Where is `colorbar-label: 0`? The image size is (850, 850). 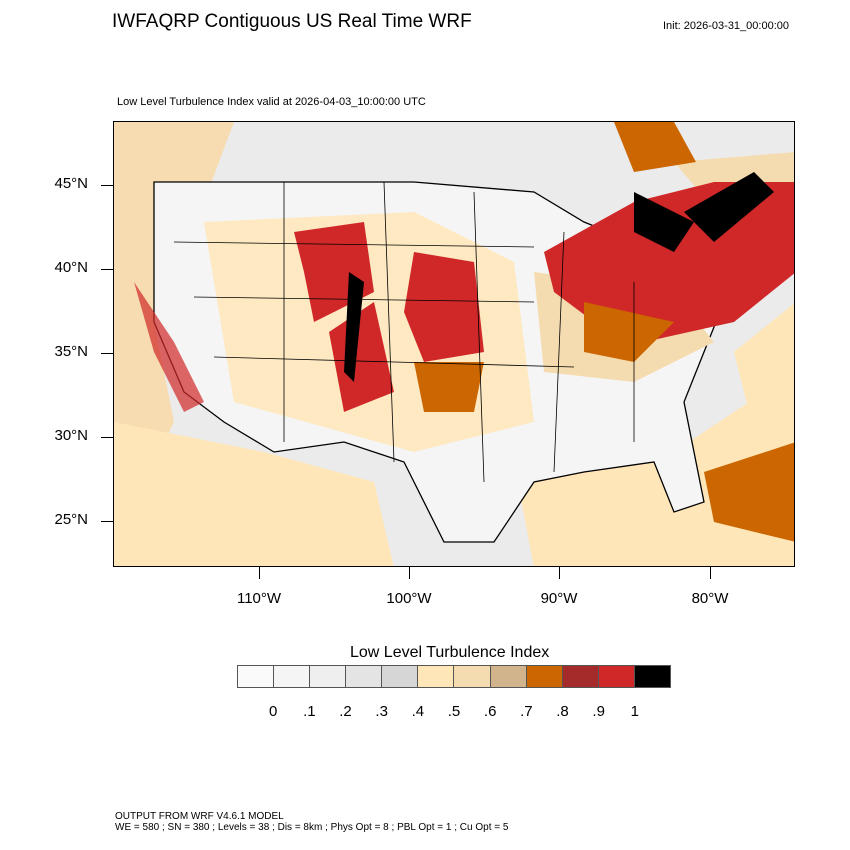 colorbar-label: 0 is located at coordinates (273, 711).